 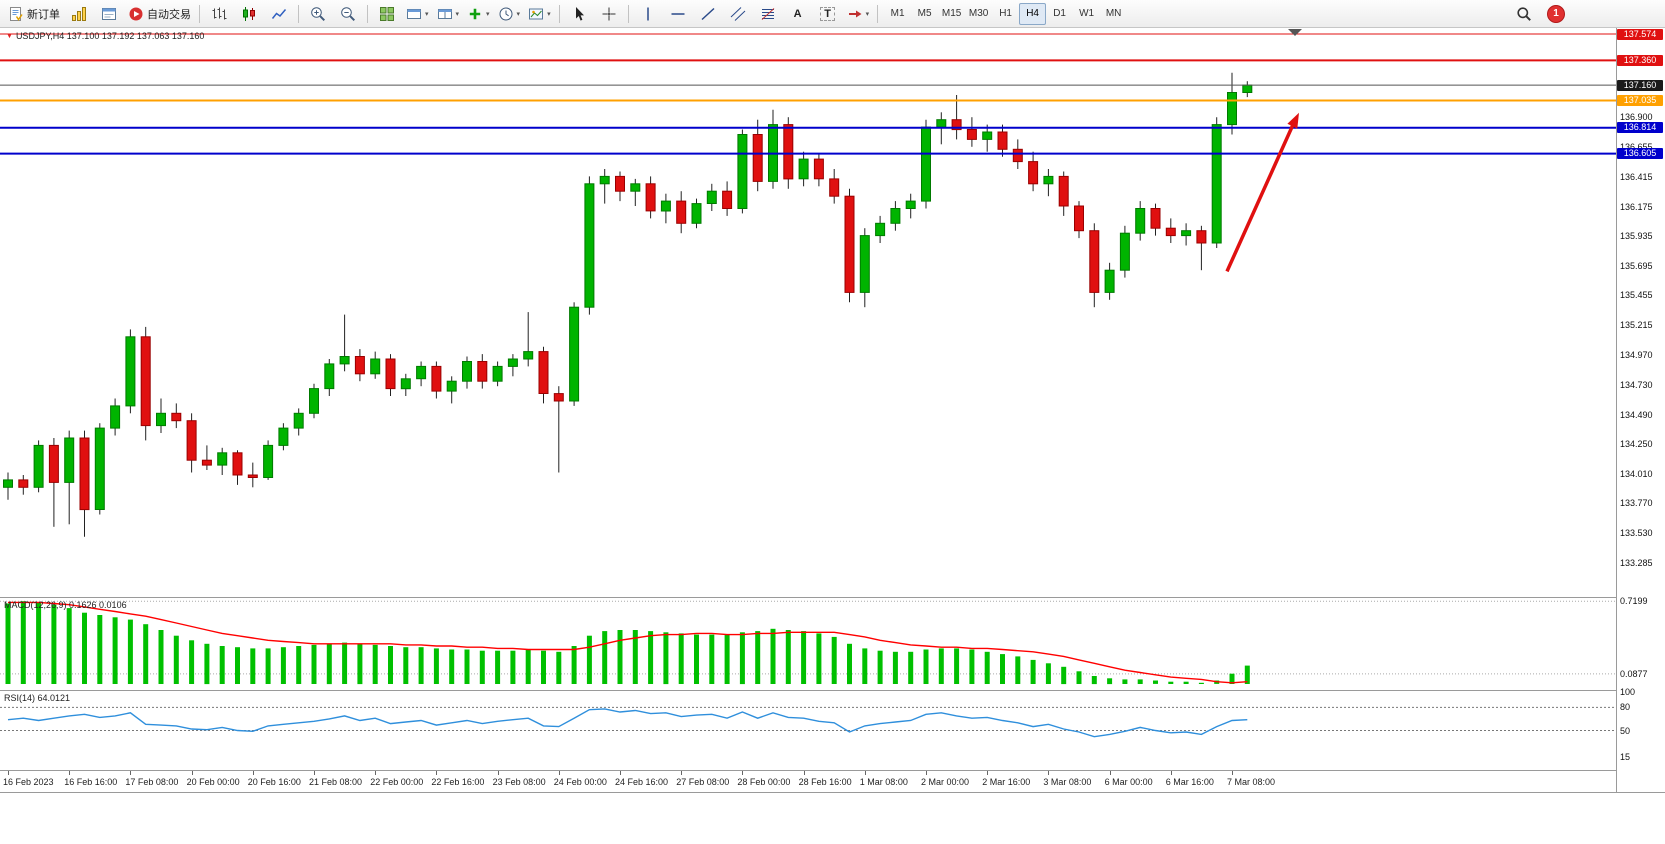 What do you see at coordinates (1628, 692) in the screenshot?
I see `rsi-axis-tick: 100` at bounding box center [1628, 692].